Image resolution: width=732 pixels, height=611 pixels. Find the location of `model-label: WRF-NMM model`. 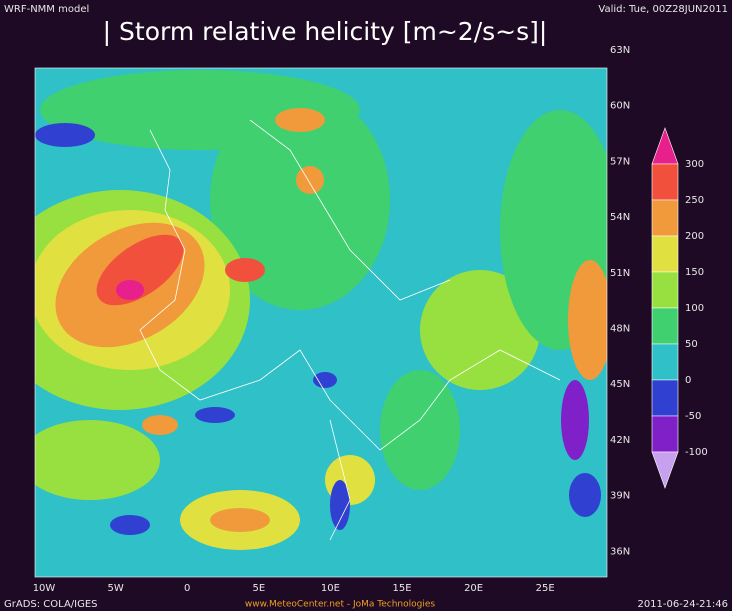

model-label: WRF-NMM model is located at coordinates (46, 9).